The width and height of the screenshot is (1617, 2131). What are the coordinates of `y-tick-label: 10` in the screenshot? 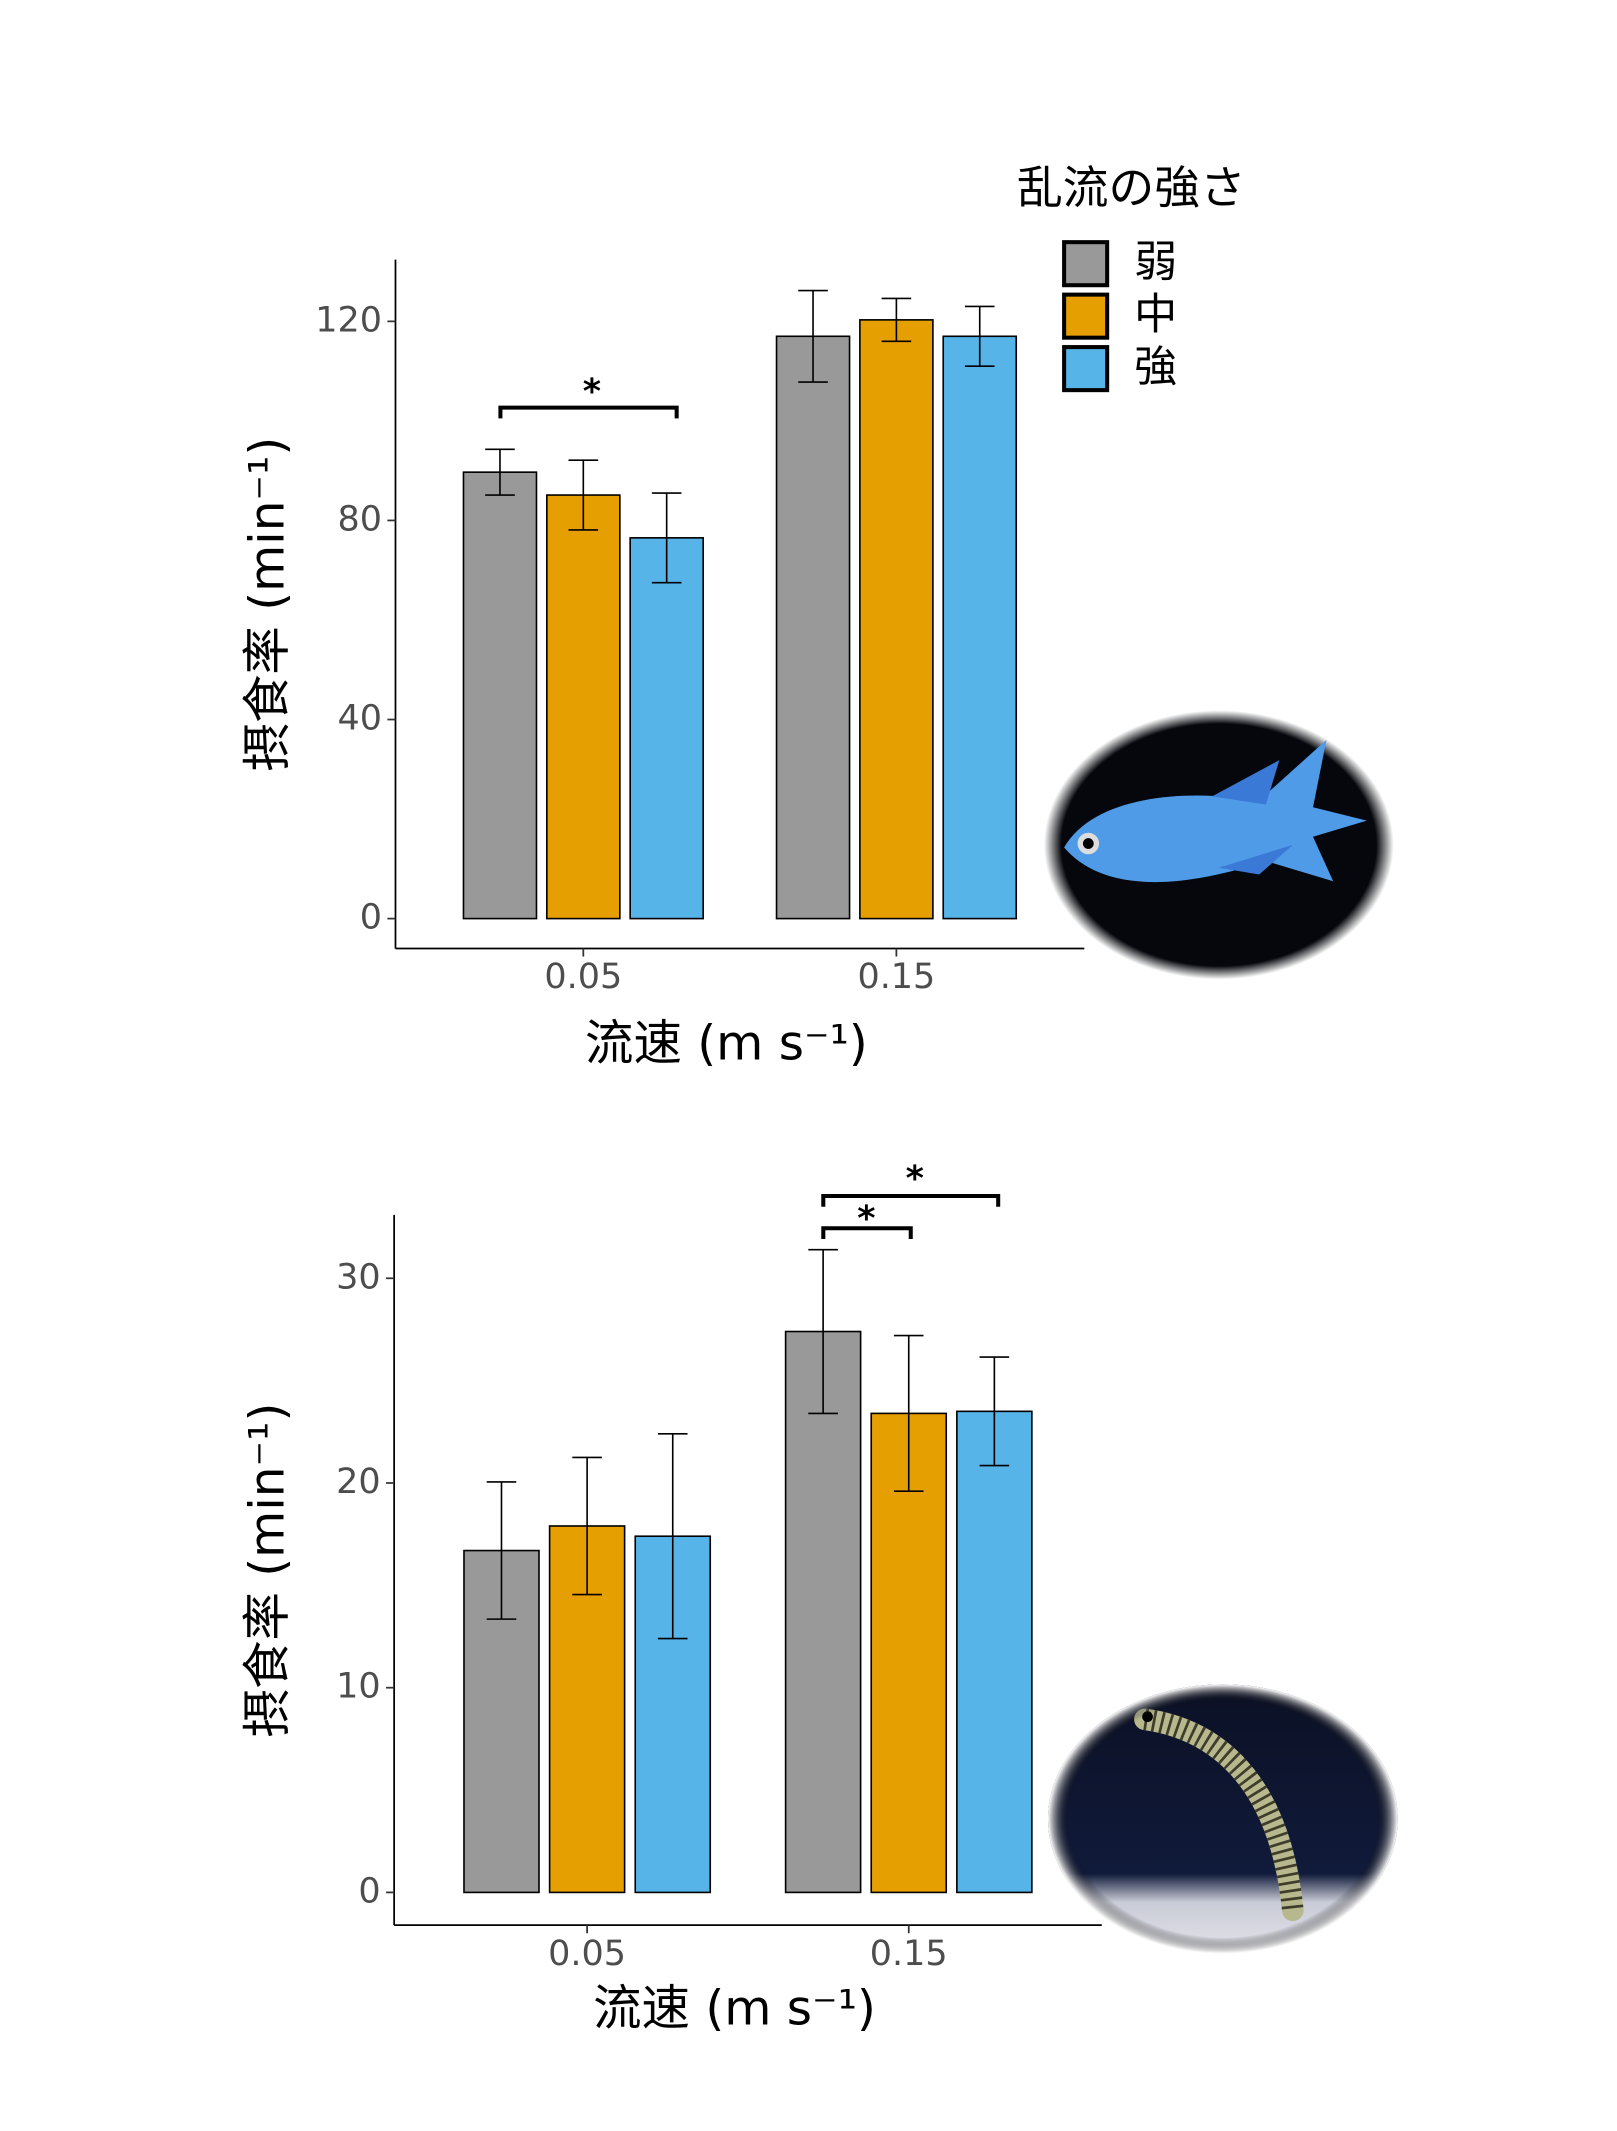 It's located at (358, 1687).